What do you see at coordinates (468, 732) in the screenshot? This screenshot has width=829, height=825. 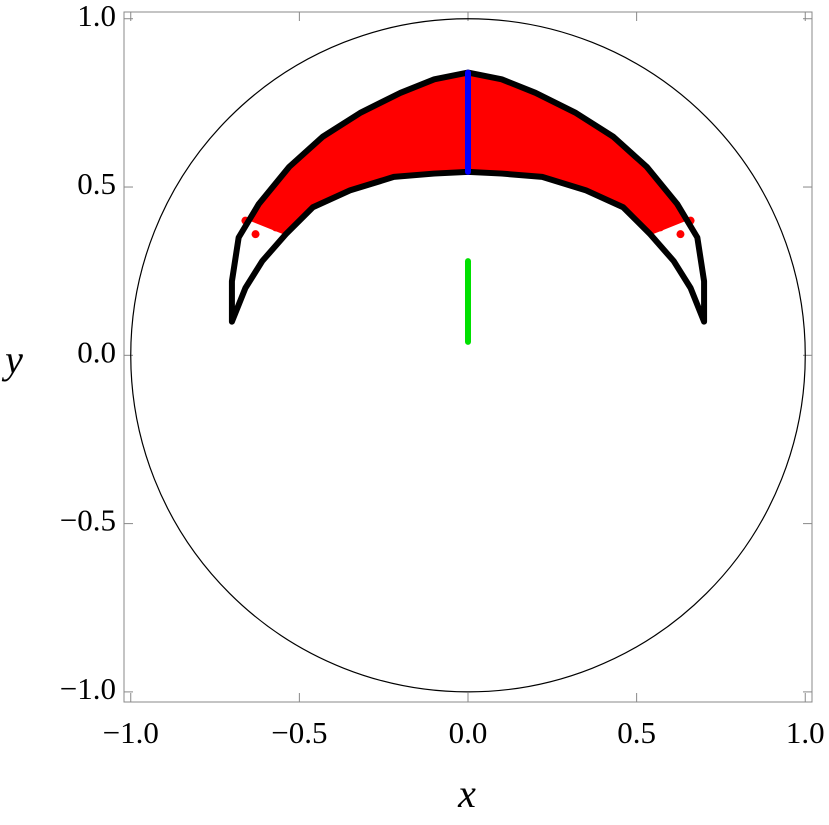 I see `x-tick-label: 0.0` at bounding box center [468, 732].